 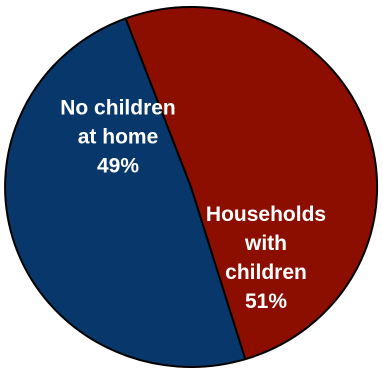 I want to click on slice-label-line: with, so click(x=265, y=243).